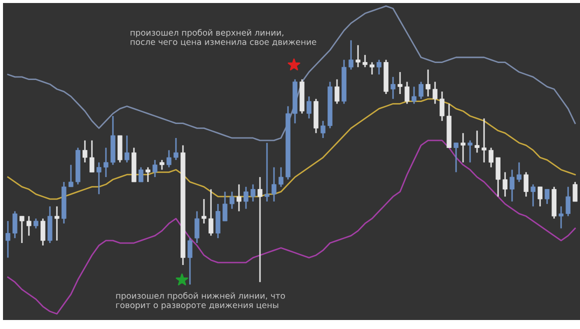 Image resolution: width=580 pixels, height=329 pixels. Describe the element at coordinates (223, 37) in the screenshot. I see `annotation: произошел пробой верхней линии, после чего цена изменила свое движение` at that location.